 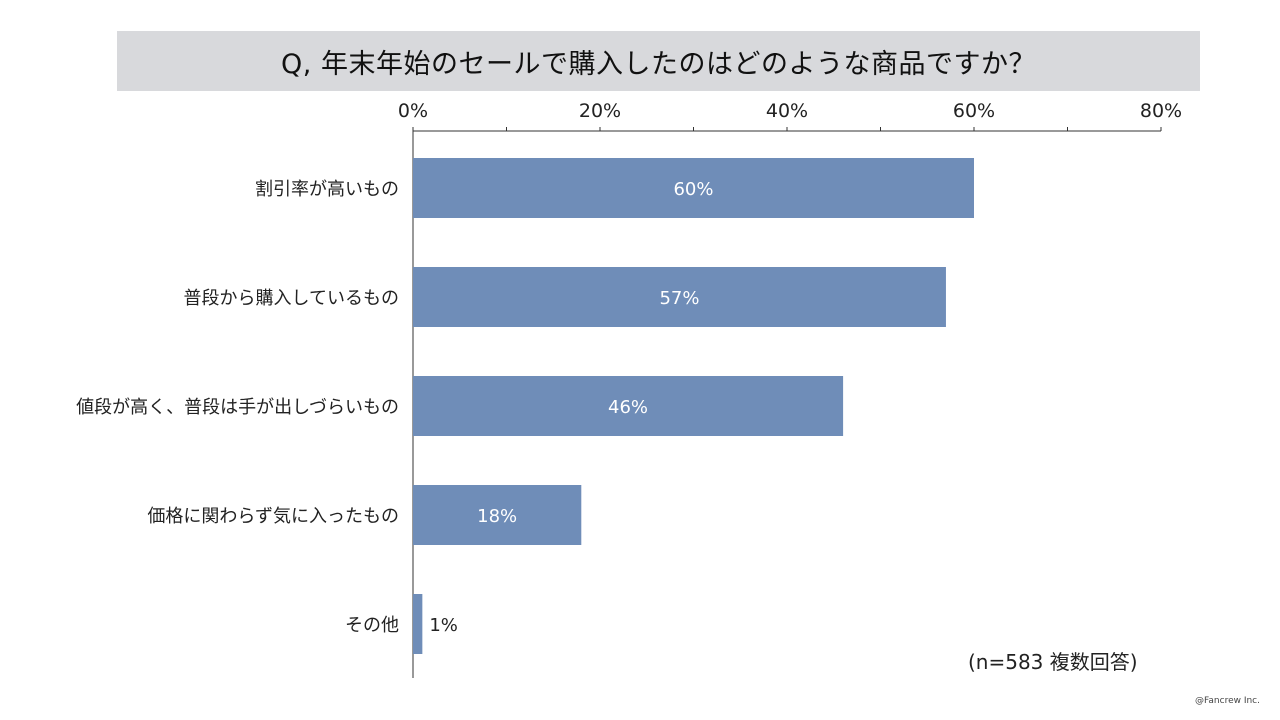 What do you see at coordinates (974, 111) in the screenshot?
I see `x-tick-label: 60%` at bounding box center [974, 111].